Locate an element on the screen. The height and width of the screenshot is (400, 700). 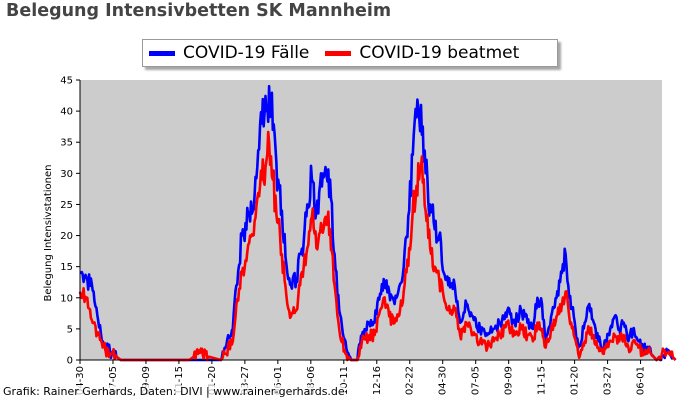
x-tick-label: 10-11 is located at coordinates (344, 380).